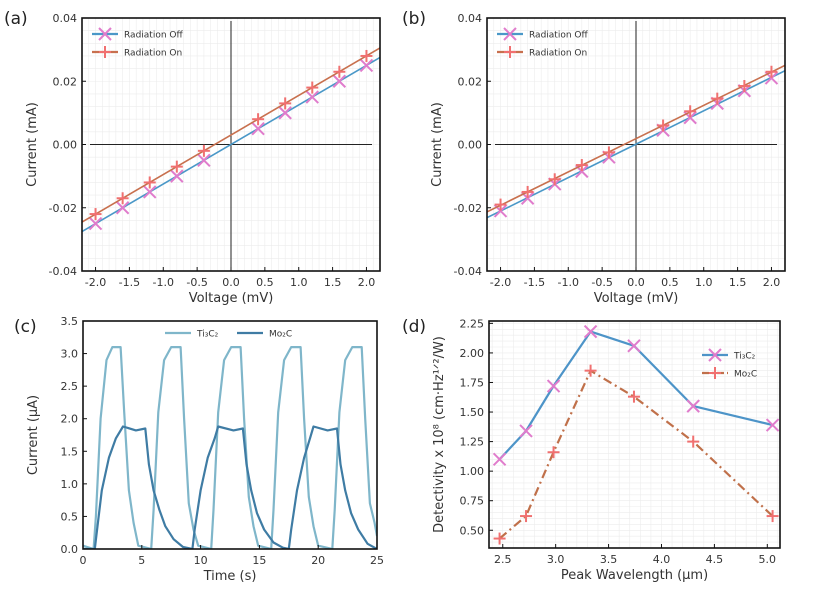 The width and height of the screenshot is (835, 592). I want to click on y-tick-label: 1.50, so click(472, 412).